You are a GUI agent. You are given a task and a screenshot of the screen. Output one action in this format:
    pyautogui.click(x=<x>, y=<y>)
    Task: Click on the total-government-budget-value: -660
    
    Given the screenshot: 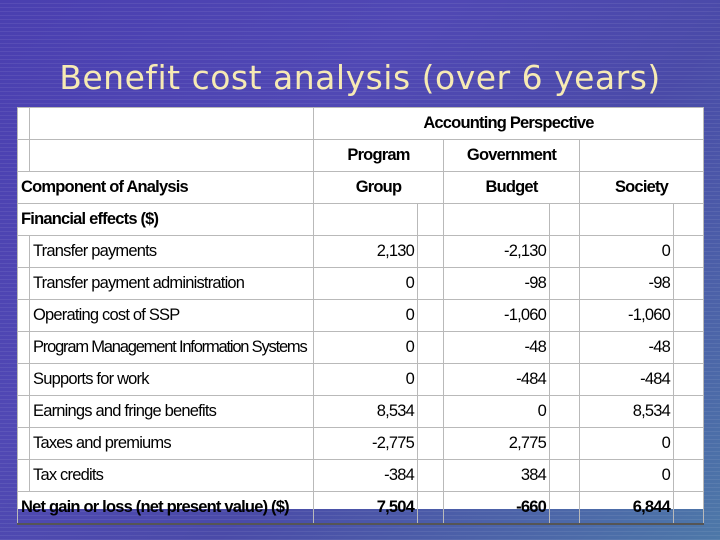 What is the action you would take?
    pyautogui.click(x=496, y=508)
    